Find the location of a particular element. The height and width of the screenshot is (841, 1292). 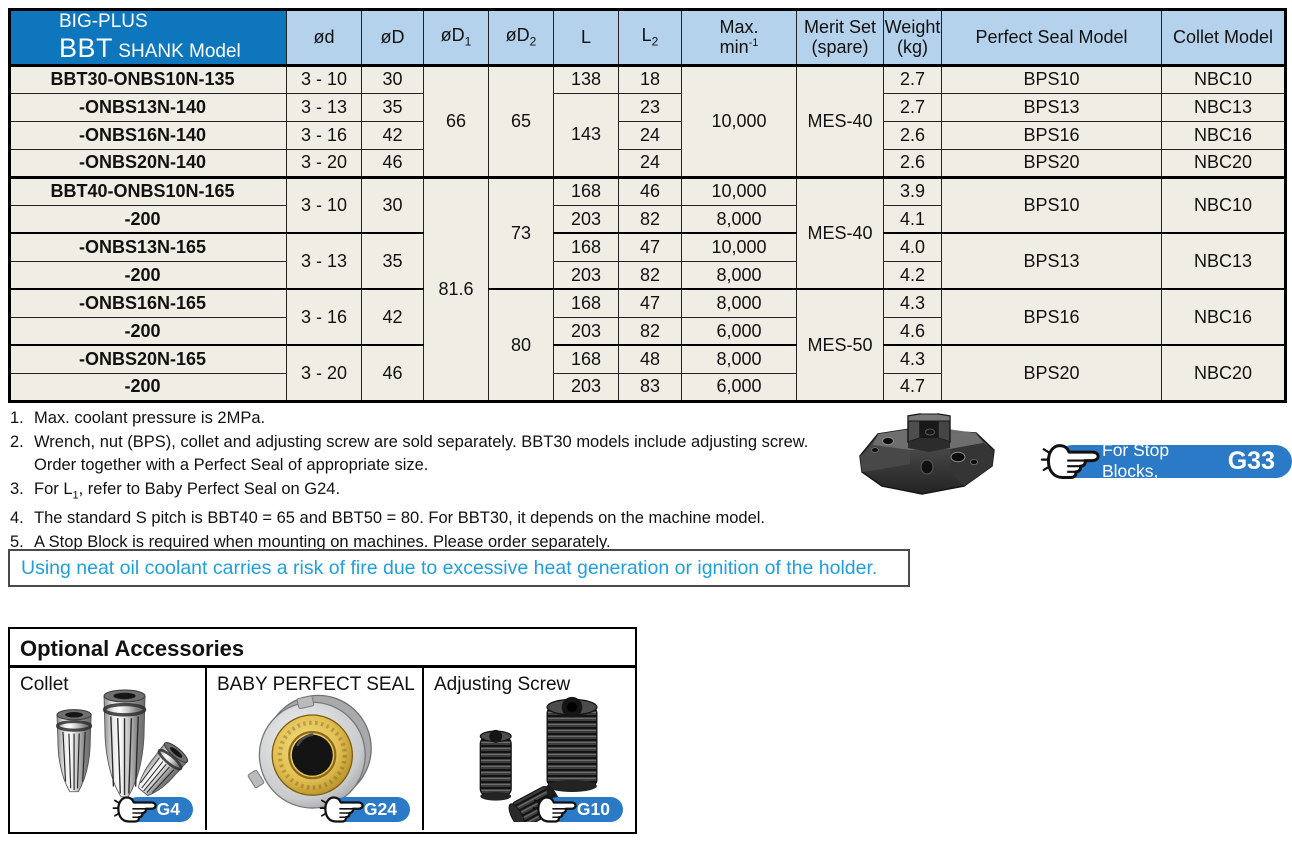

L2-cell: 83 is located at coordinates (650, 387).